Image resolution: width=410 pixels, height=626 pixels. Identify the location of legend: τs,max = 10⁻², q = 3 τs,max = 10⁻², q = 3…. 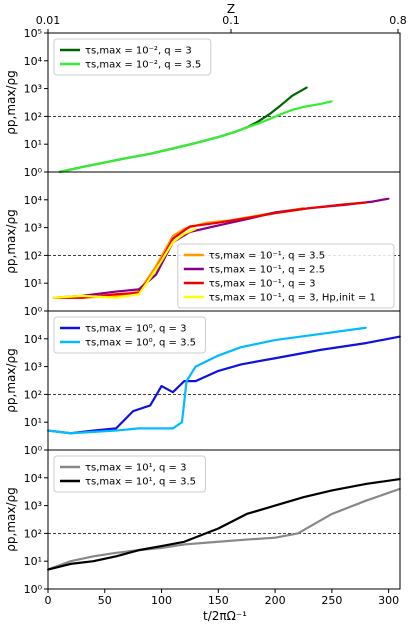
(132, 57).